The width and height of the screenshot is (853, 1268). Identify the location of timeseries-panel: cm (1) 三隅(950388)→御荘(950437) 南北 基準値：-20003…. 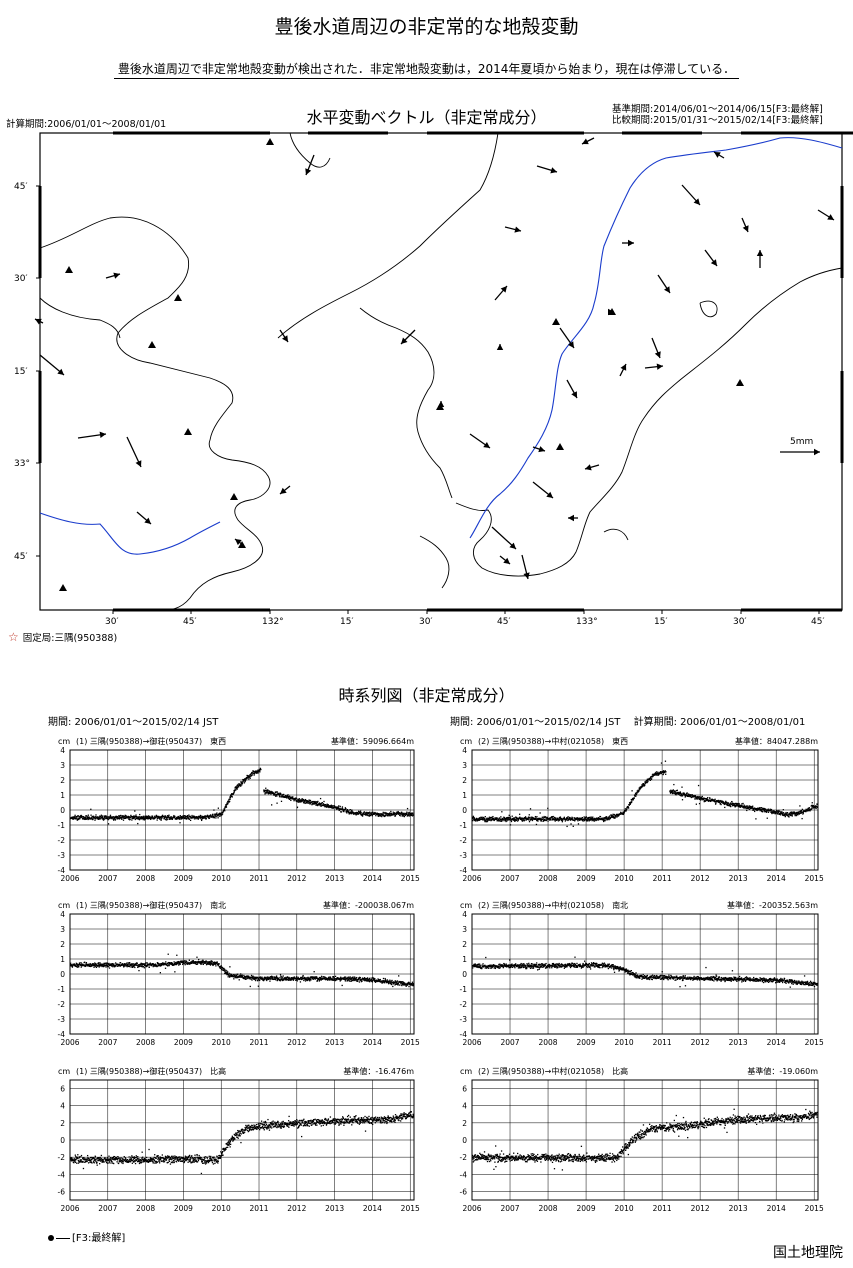
(239, 973).